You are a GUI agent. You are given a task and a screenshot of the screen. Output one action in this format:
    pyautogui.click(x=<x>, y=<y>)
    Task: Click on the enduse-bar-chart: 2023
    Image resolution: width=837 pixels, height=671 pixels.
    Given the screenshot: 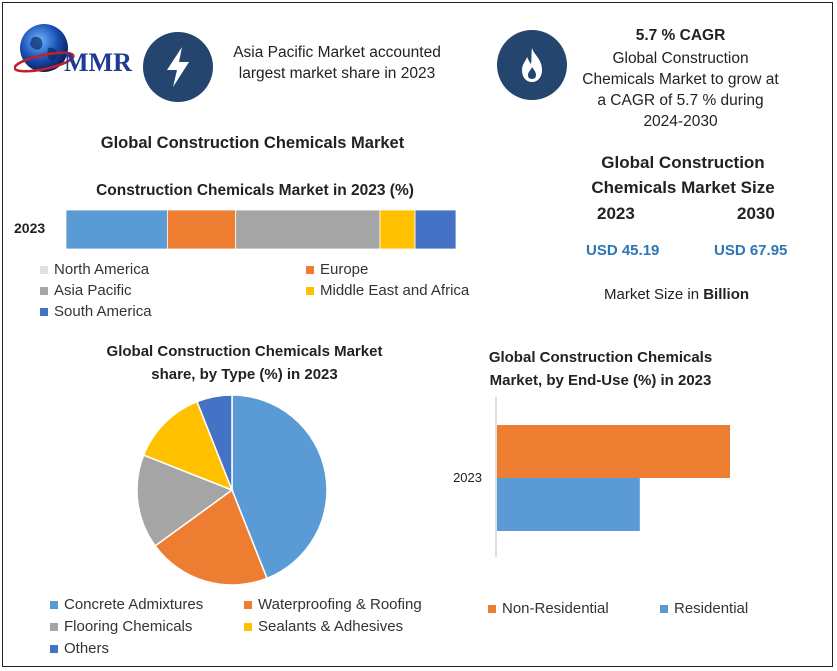 What is the action you would take?
    pyautogui.click(x=591, y=477)
    